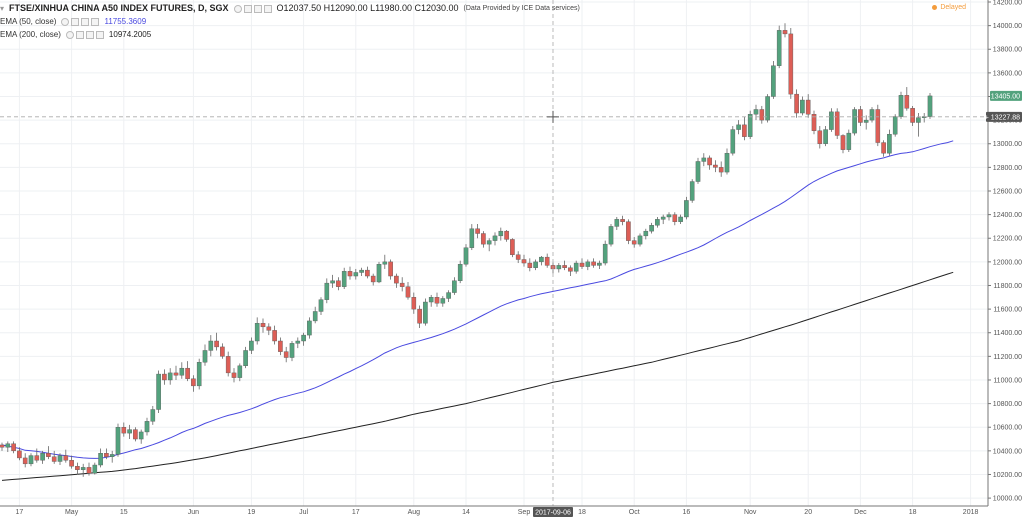 The image size is (1024, 517). Describe the element at coordinates (69, 34) in the screenshot. I see `eye-icon` at that location.